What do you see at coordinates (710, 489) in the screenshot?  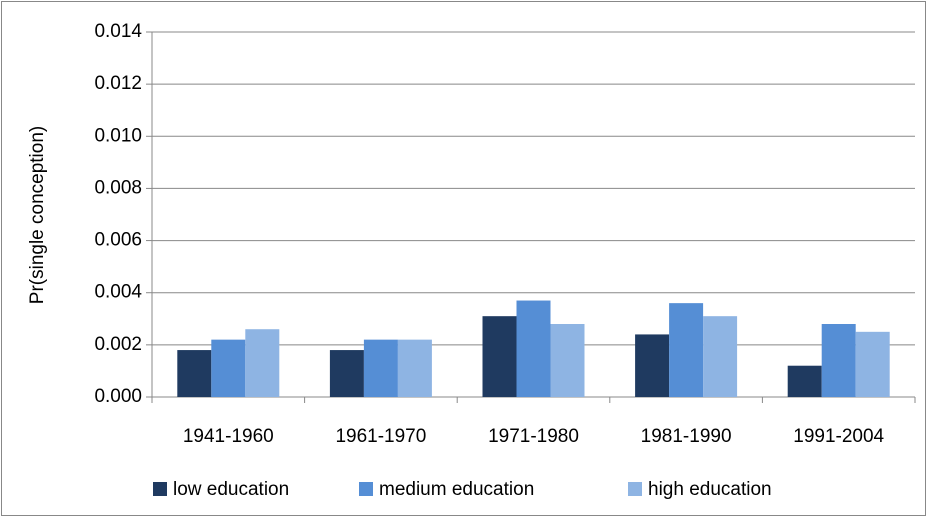 I see `legend-label: high education` at bounding box center [710, 489].